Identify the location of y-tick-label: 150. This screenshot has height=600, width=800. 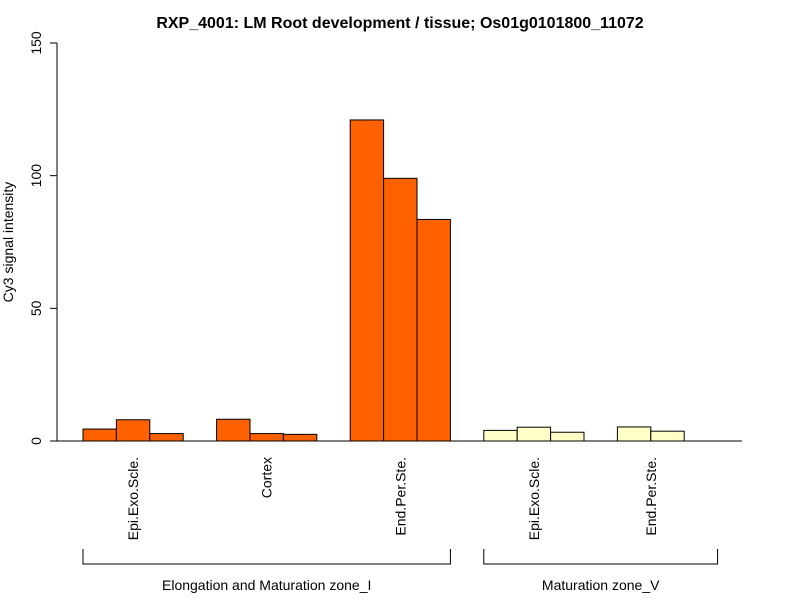
(36, 43).